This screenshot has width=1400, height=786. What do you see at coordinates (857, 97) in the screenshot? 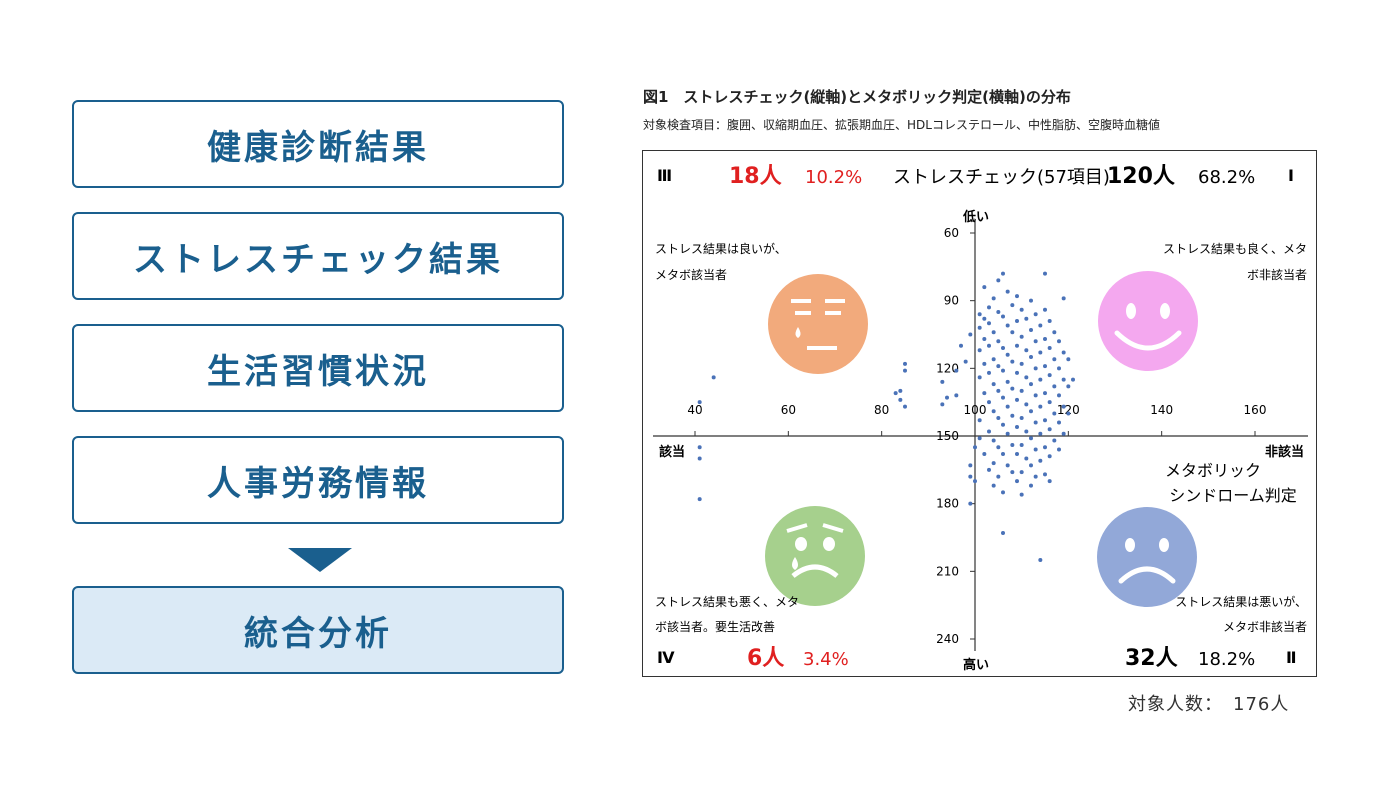
I see `figure-title: 図1 ストレスチェック(縦軸)とメタボリック判定(横軸)の分布` at bounding box center [857, 97].